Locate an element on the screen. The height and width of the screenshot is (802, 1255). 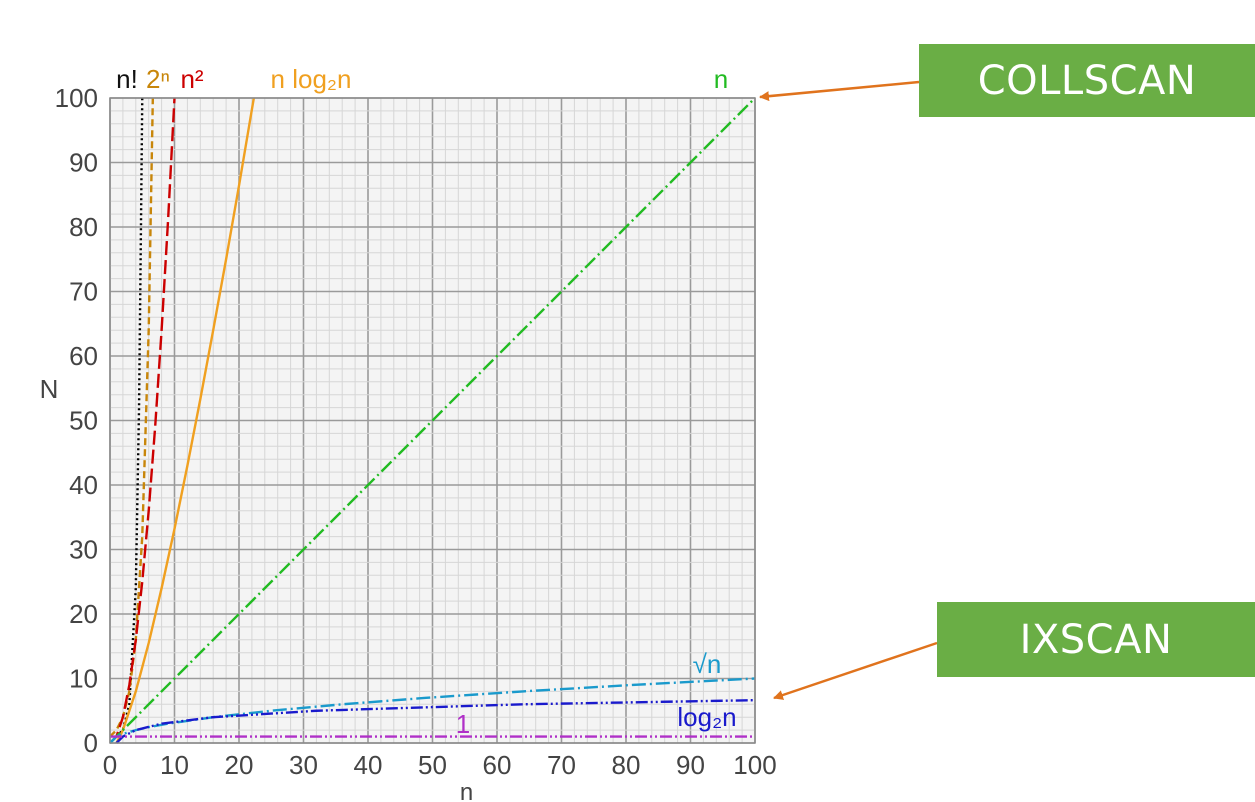
x-tick-label: 40 is located at coordinates (368, 765).